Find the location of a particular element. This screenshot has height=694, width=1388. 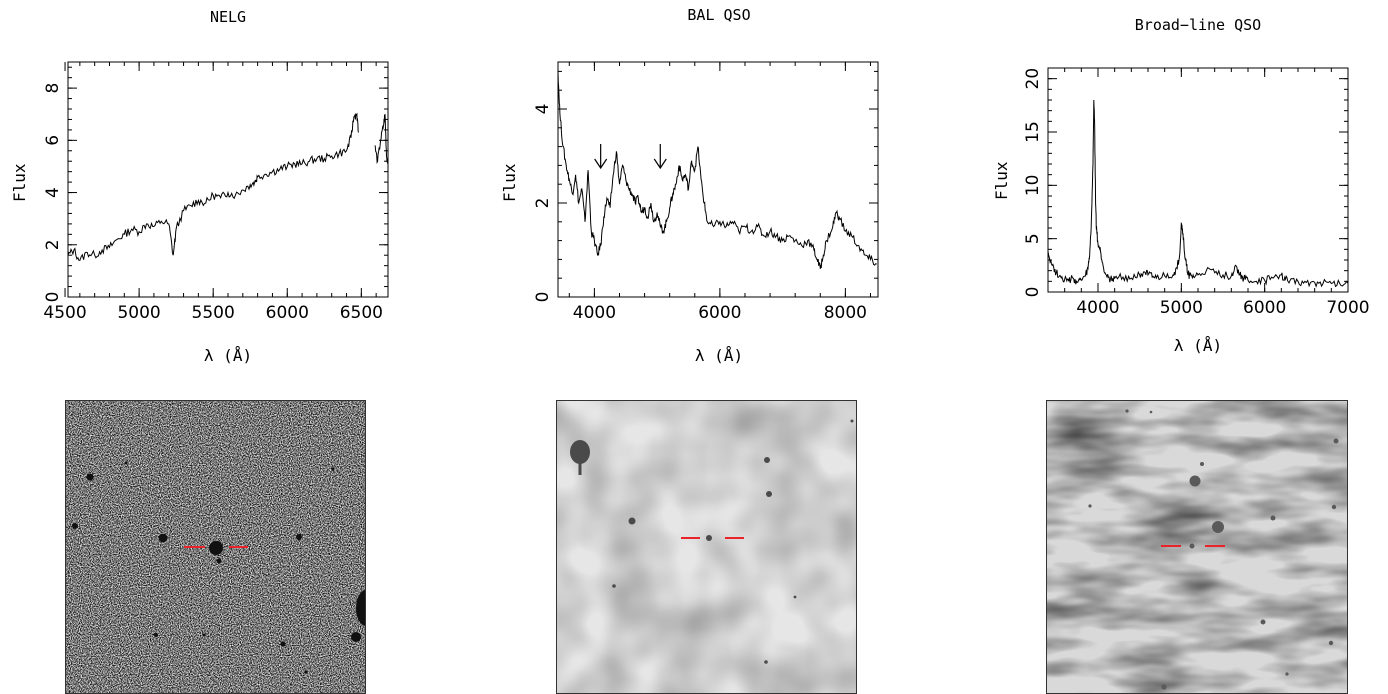

sky-image-broad-line-qso is located at coordinates (1197, 547).